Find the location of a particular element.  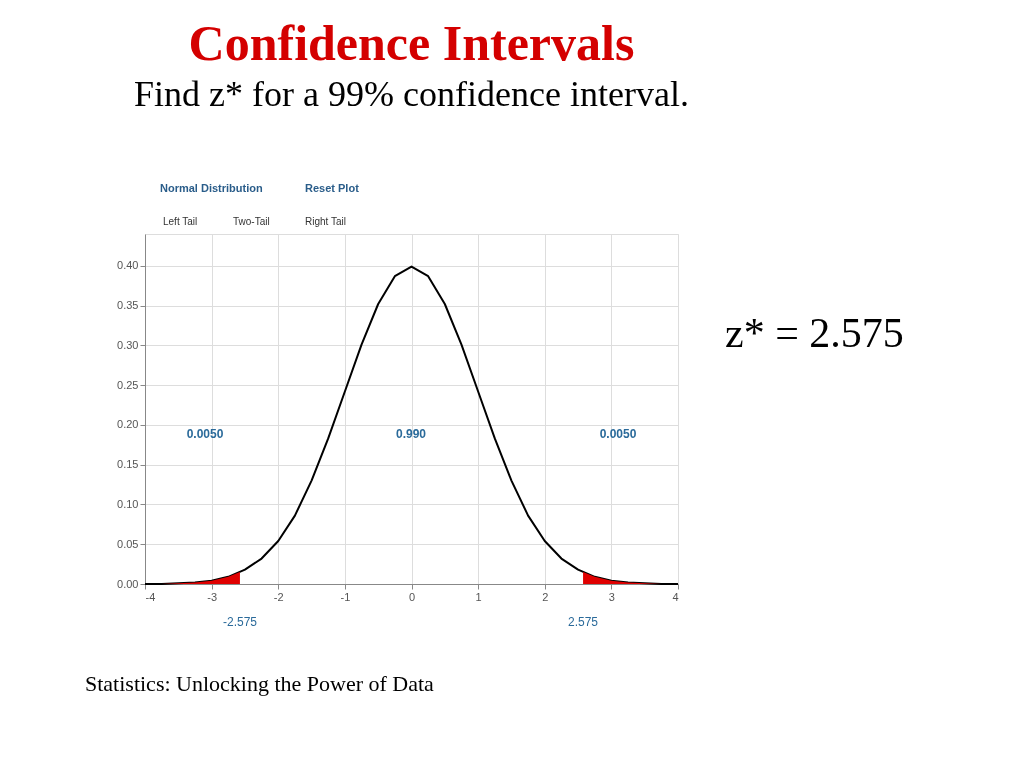

text: Right Tail is located at coordinates (325, 221).